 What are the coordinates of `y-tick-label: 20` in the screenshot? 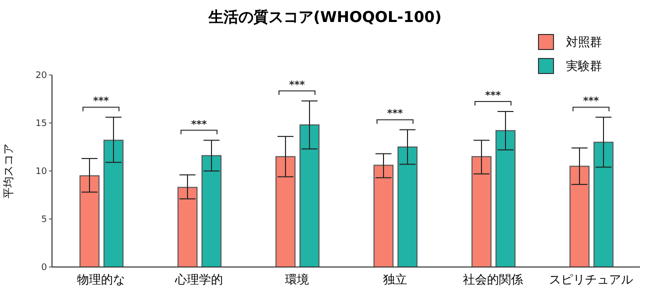 It's located at (42, 76).